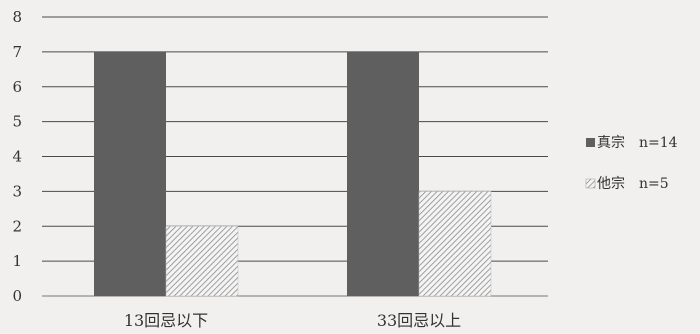 Image resolution: width=700 pixels, height=334 pixels. Describe the element at coordinates (17, 296) in the screenshot. I see `y-tick-label: 0` at that location.